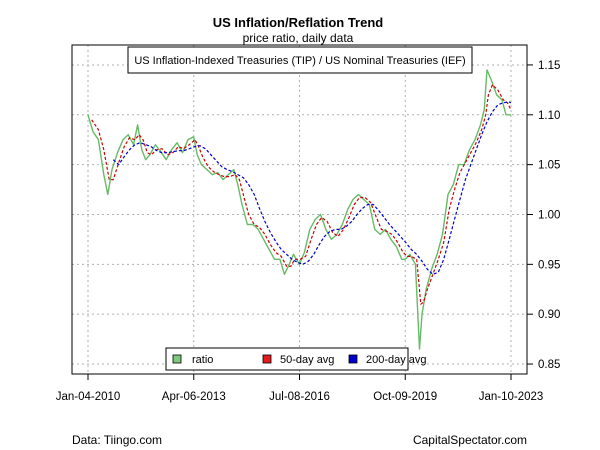  What do you see at coordinates (396, 360) in the screenshot?
I see `legend-200day-label: 200-day avg` at bounding box center [396, 360].